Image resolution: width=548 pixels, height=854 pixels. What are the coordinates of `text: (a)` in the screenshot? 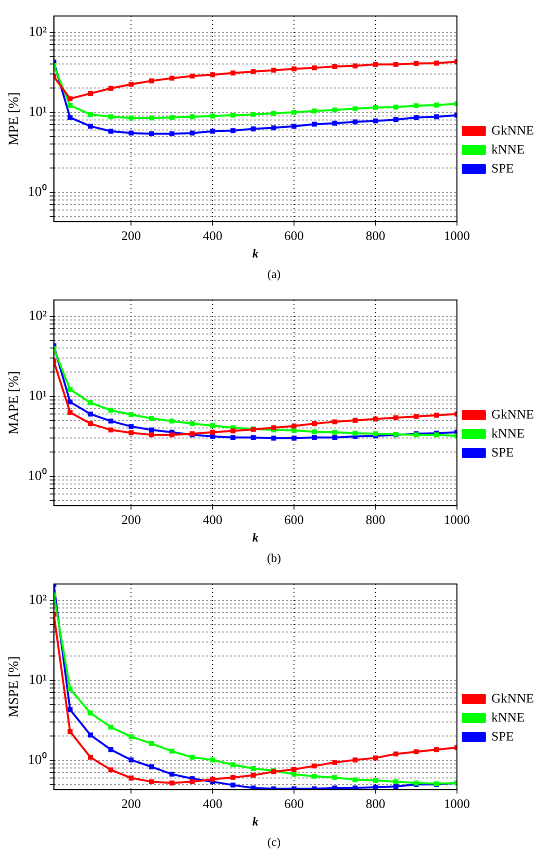 It's located at (274, 273).